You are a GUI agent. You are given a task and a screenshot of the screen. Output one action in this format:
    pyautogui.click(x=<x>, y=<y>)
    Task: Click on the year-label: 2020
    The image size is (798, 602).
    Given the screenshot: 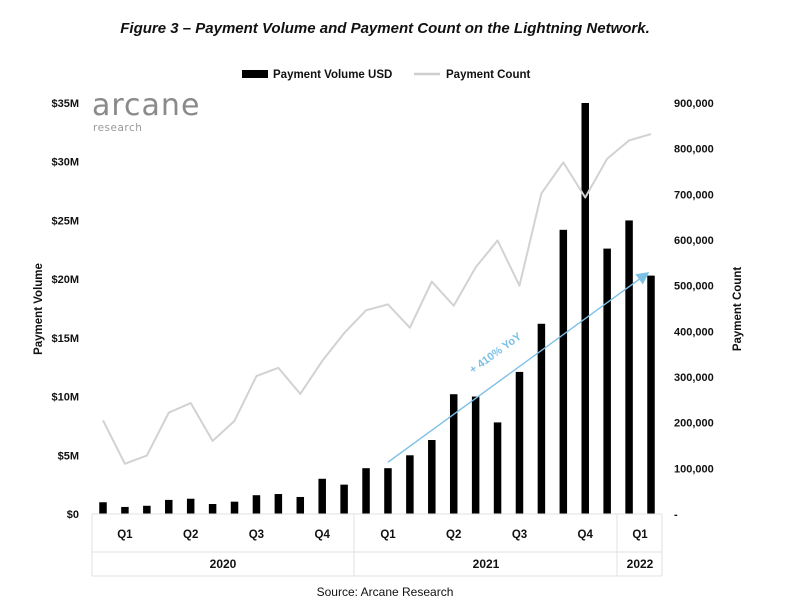 What is the action you would take?
    pyautogui.click(x=223, y=564)
    